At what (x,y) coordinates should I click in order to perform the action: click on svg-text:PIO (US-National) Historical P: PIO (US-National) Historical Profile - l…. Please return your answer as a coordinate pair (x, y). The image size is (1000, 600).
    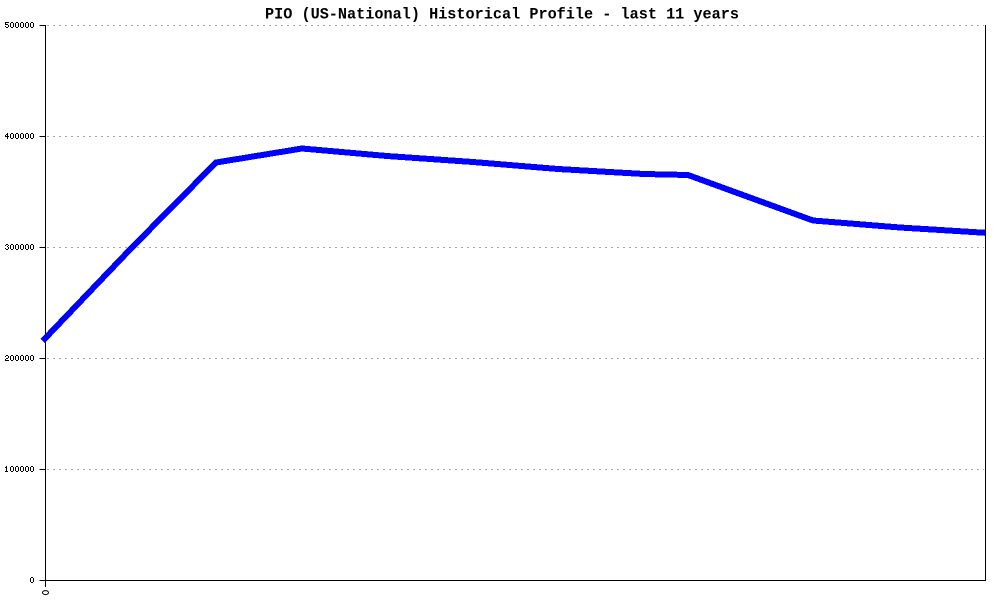
    Looking at the image, I should click on (502, 14).